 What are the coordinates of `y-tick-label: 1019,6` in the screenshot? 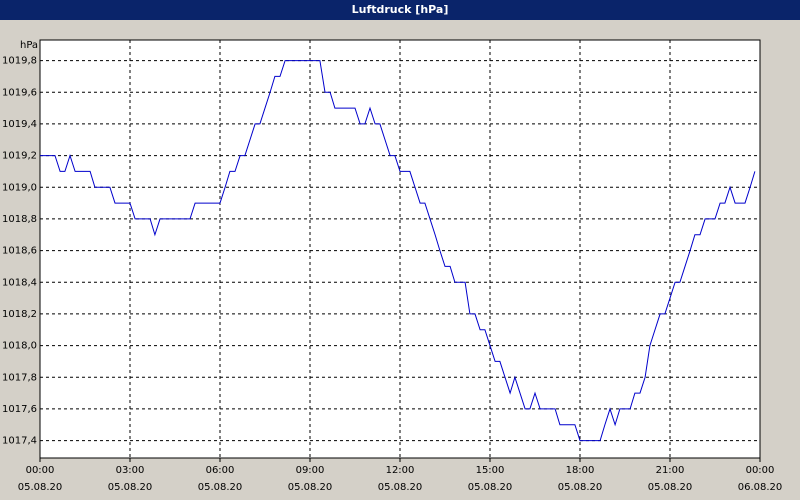 It's located at (19, 92).